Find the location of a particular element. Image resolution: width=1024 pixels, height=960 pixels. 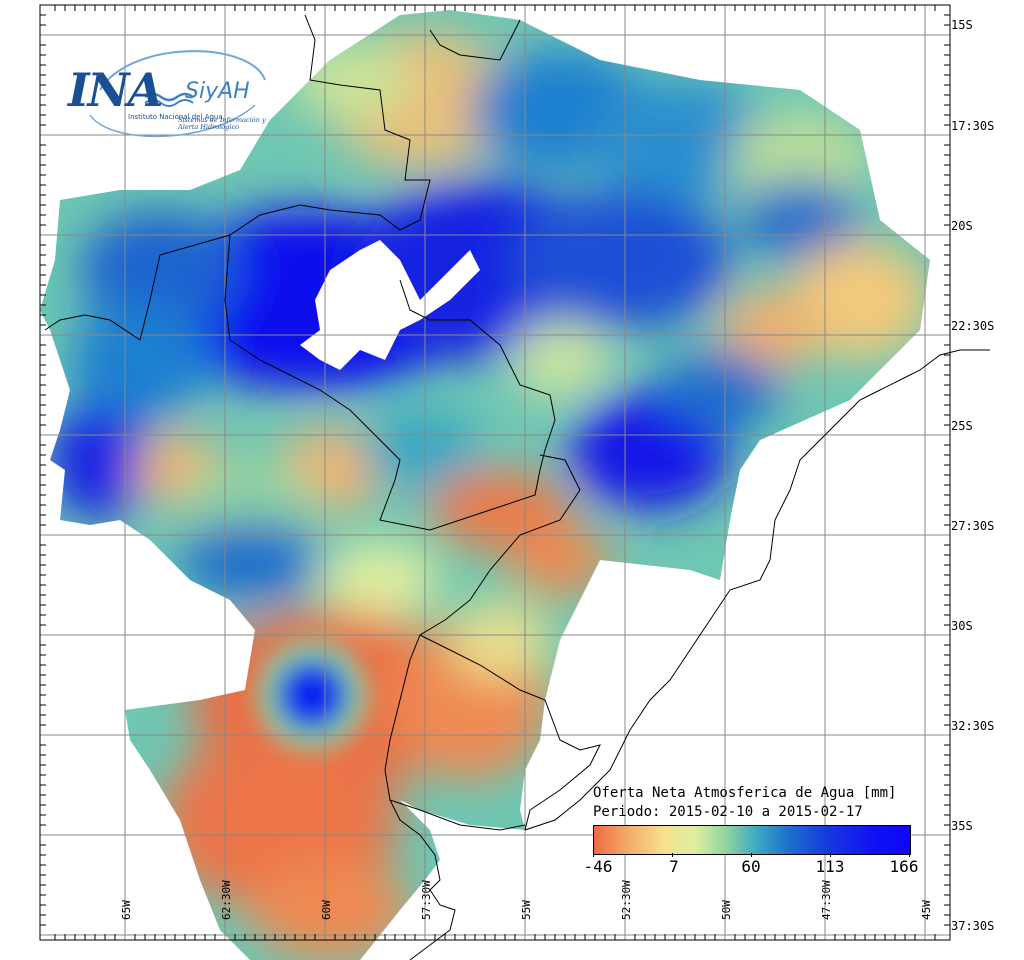

north-border is located at coordinates (475, 40).